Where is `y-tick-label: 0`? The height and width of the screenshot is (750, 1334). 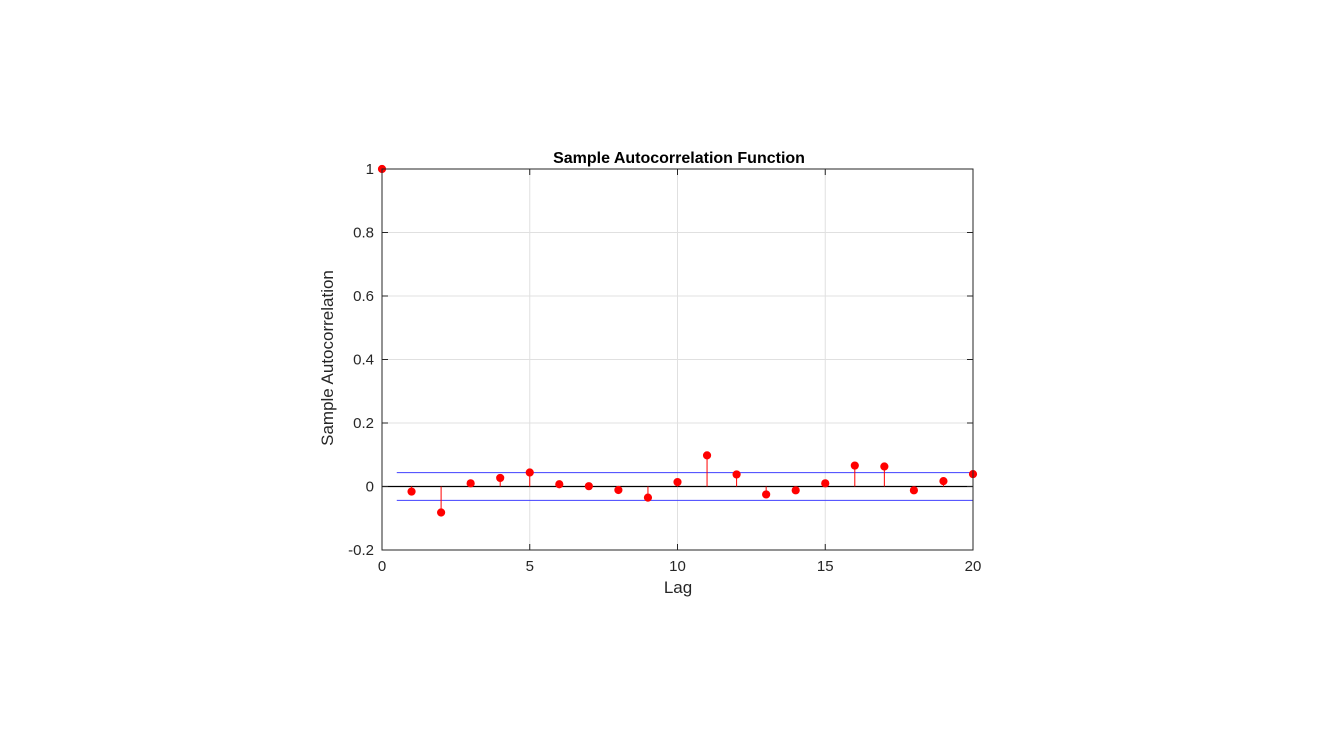 y-tick-label: 0 is located at coordinates (370, 487).